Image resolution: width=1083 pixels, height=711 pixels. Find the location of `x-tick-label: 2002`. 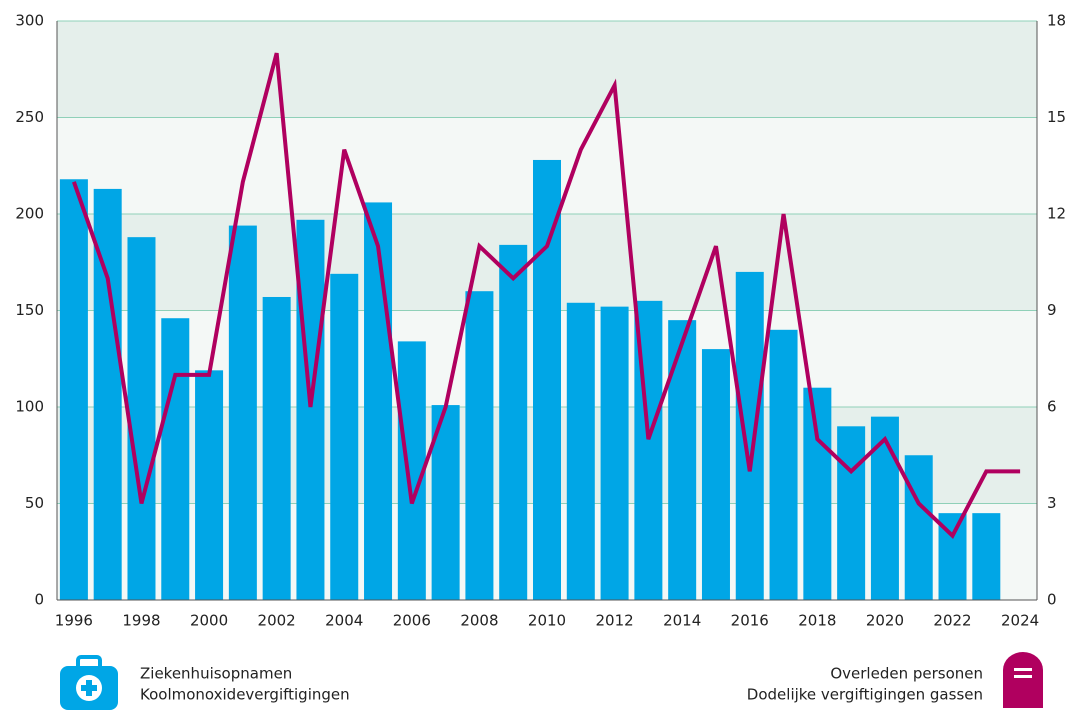

x-tick-label: 2002 is located at coordinates (277, 621).